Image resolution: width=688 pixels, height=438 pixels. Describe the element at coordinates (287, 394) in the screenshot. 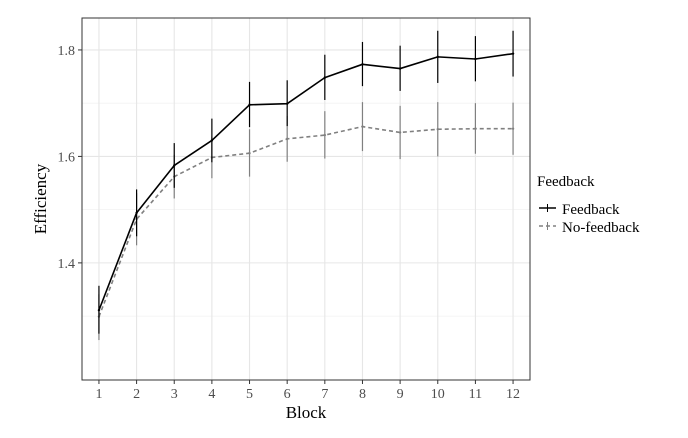

I see `x-tick-label: 6` at that location.